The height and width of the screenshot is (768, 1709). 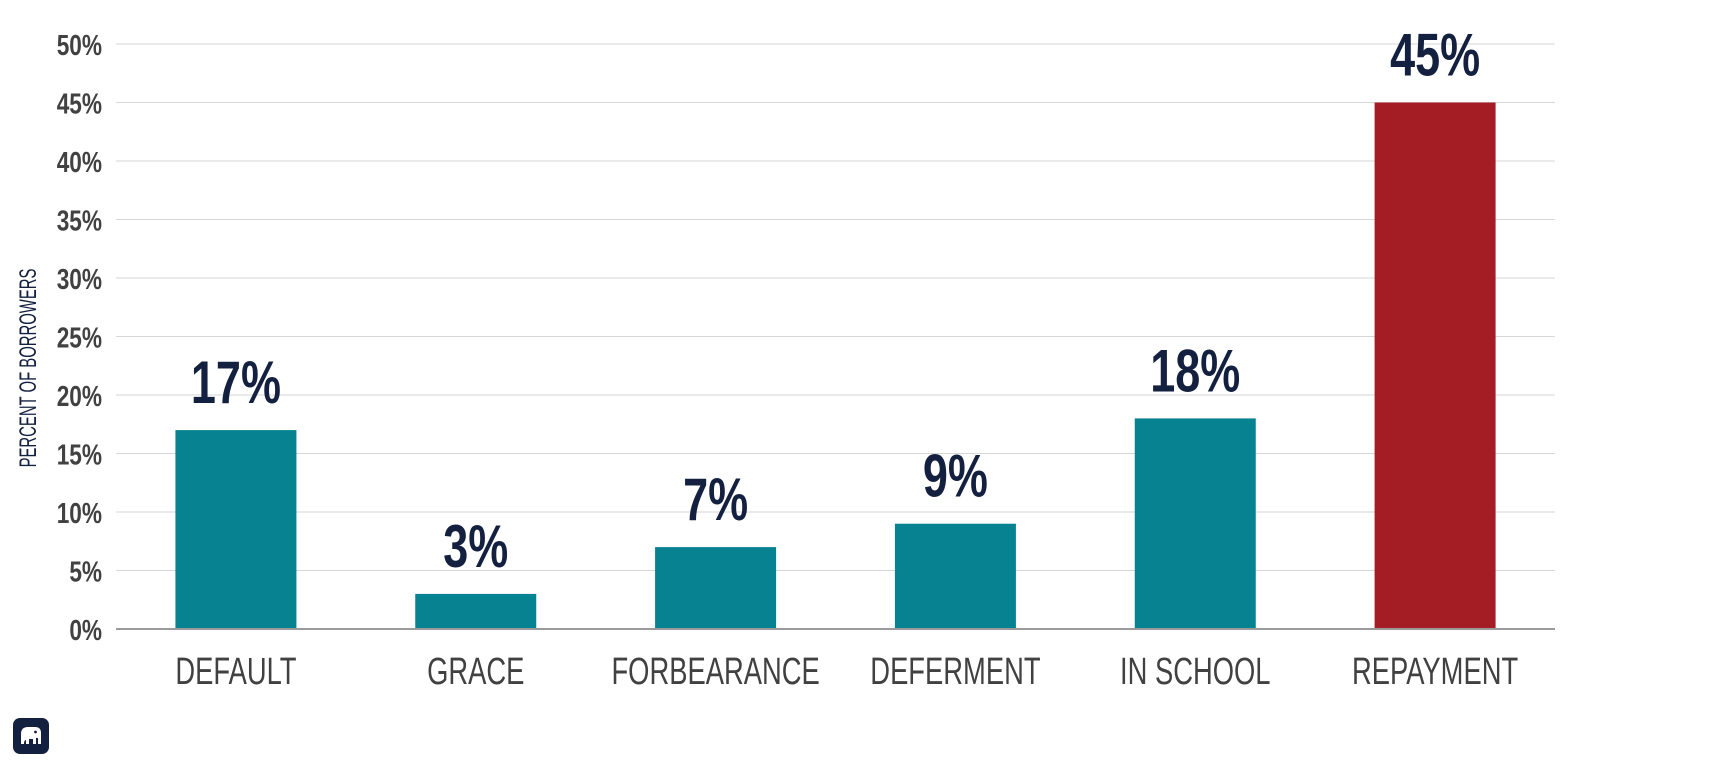 I want to click on y-tick-label: 0%, so click(x=85, y=629).